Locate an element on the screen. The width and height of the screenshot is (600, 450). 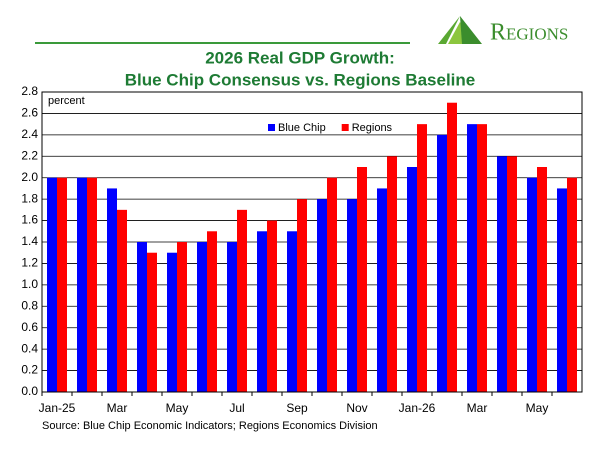
x-tick-label: Jul is located at coordinates (236, 408).